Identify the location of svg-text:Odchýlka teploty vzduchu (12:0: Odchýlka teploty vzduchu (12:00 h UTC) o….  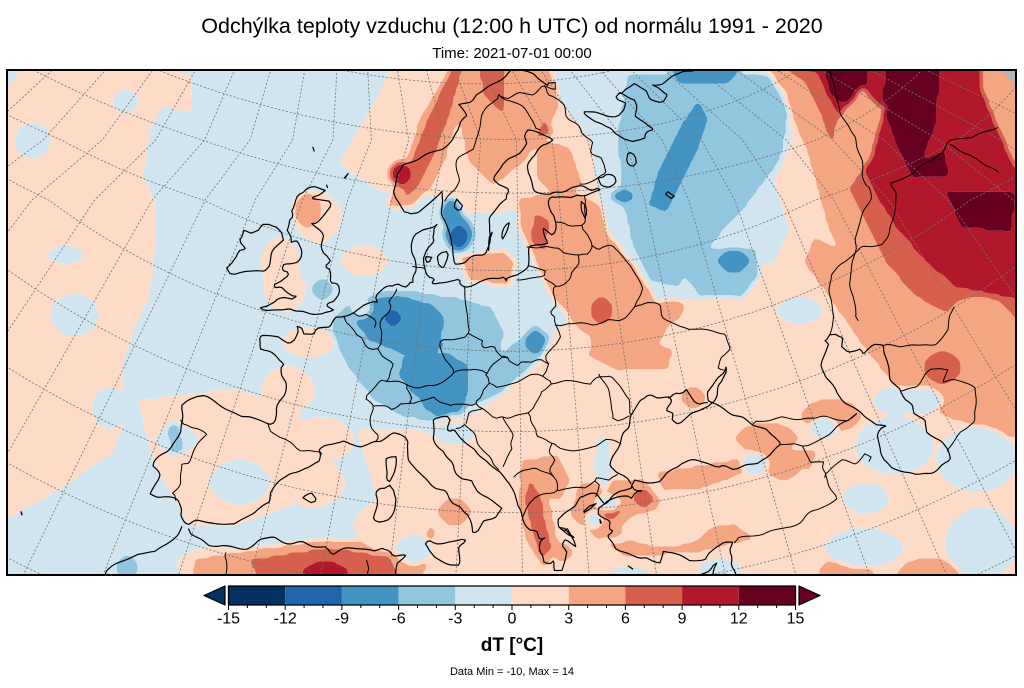
(511, 26).